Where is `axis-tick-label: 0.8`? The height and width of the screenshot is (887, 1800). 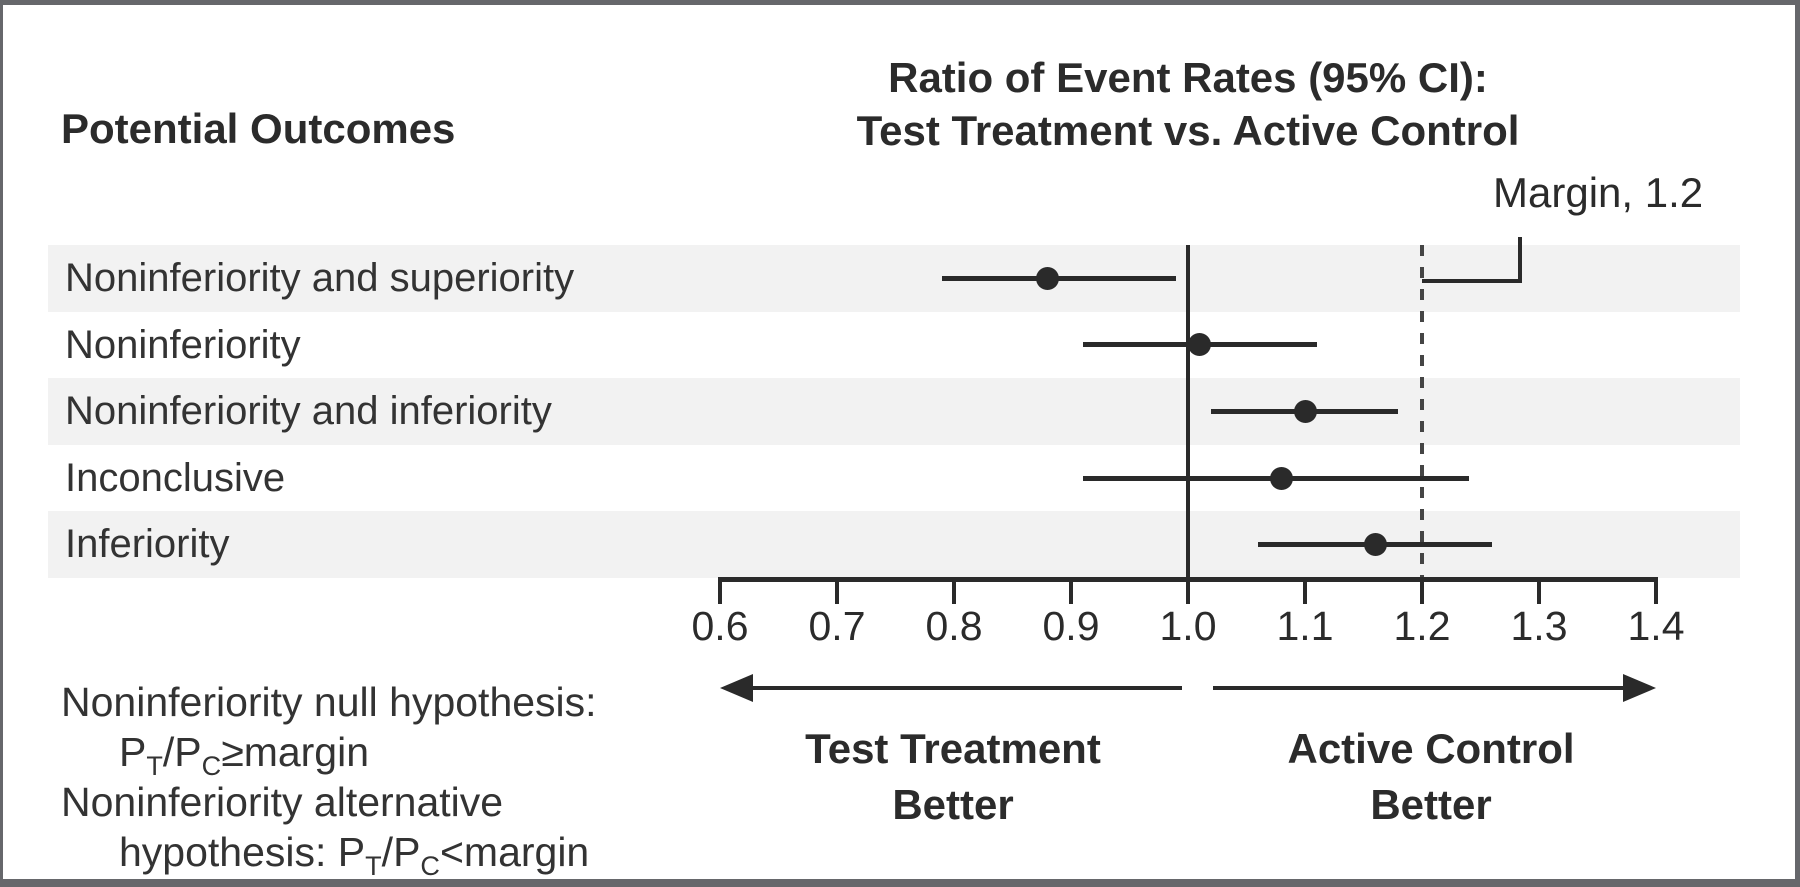
axis-tick-label: 0.8 is located at coordinates (954, 626).